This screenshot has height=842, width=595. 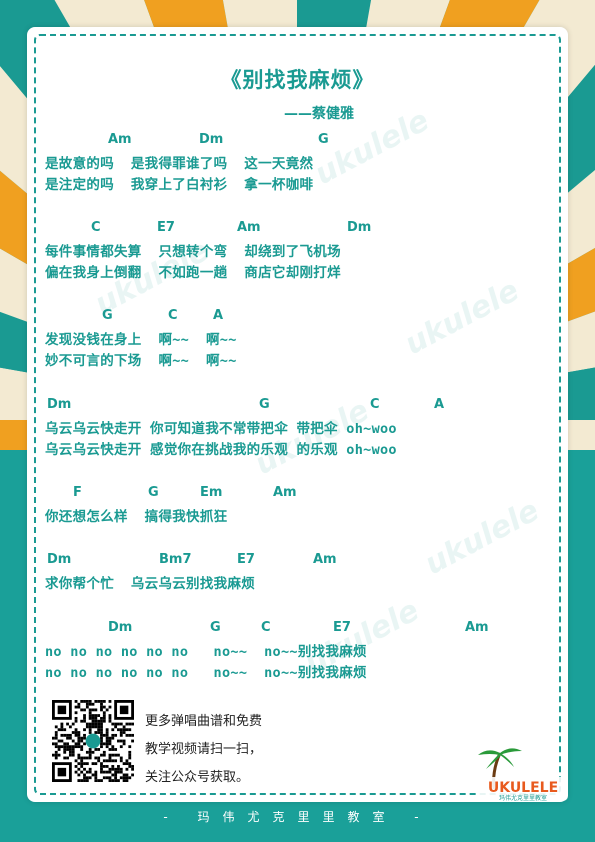 What do you see at coordinates (141, 361) in the screenshot?
I see `lyric-line: 妙不可言的下场 啊~~ 啊~~` at bounding box center [141, 361].